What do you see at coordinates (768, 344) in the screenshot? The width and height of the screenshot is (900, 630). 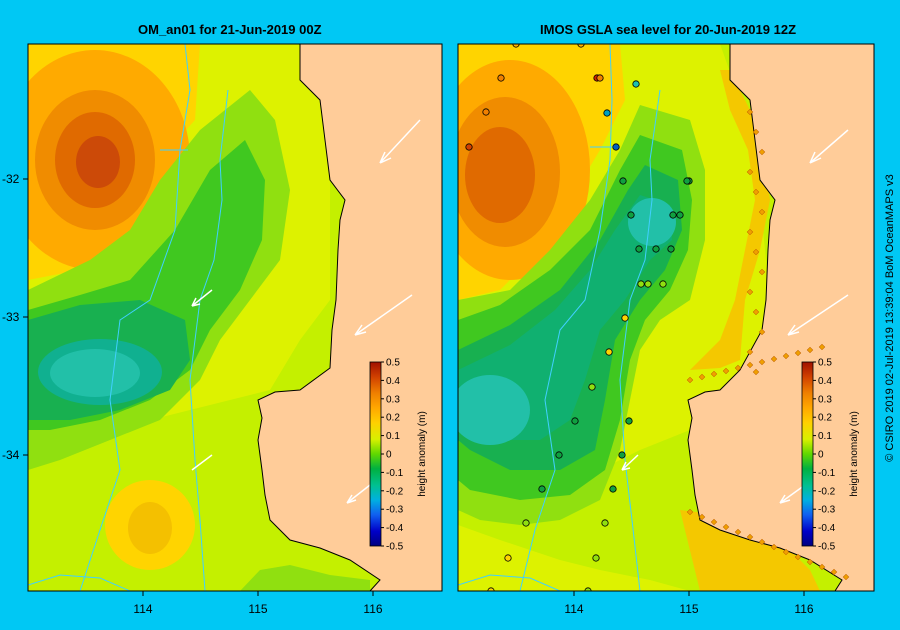 I see `right-coastal-tide-markers` at bounding box center [768, 344].